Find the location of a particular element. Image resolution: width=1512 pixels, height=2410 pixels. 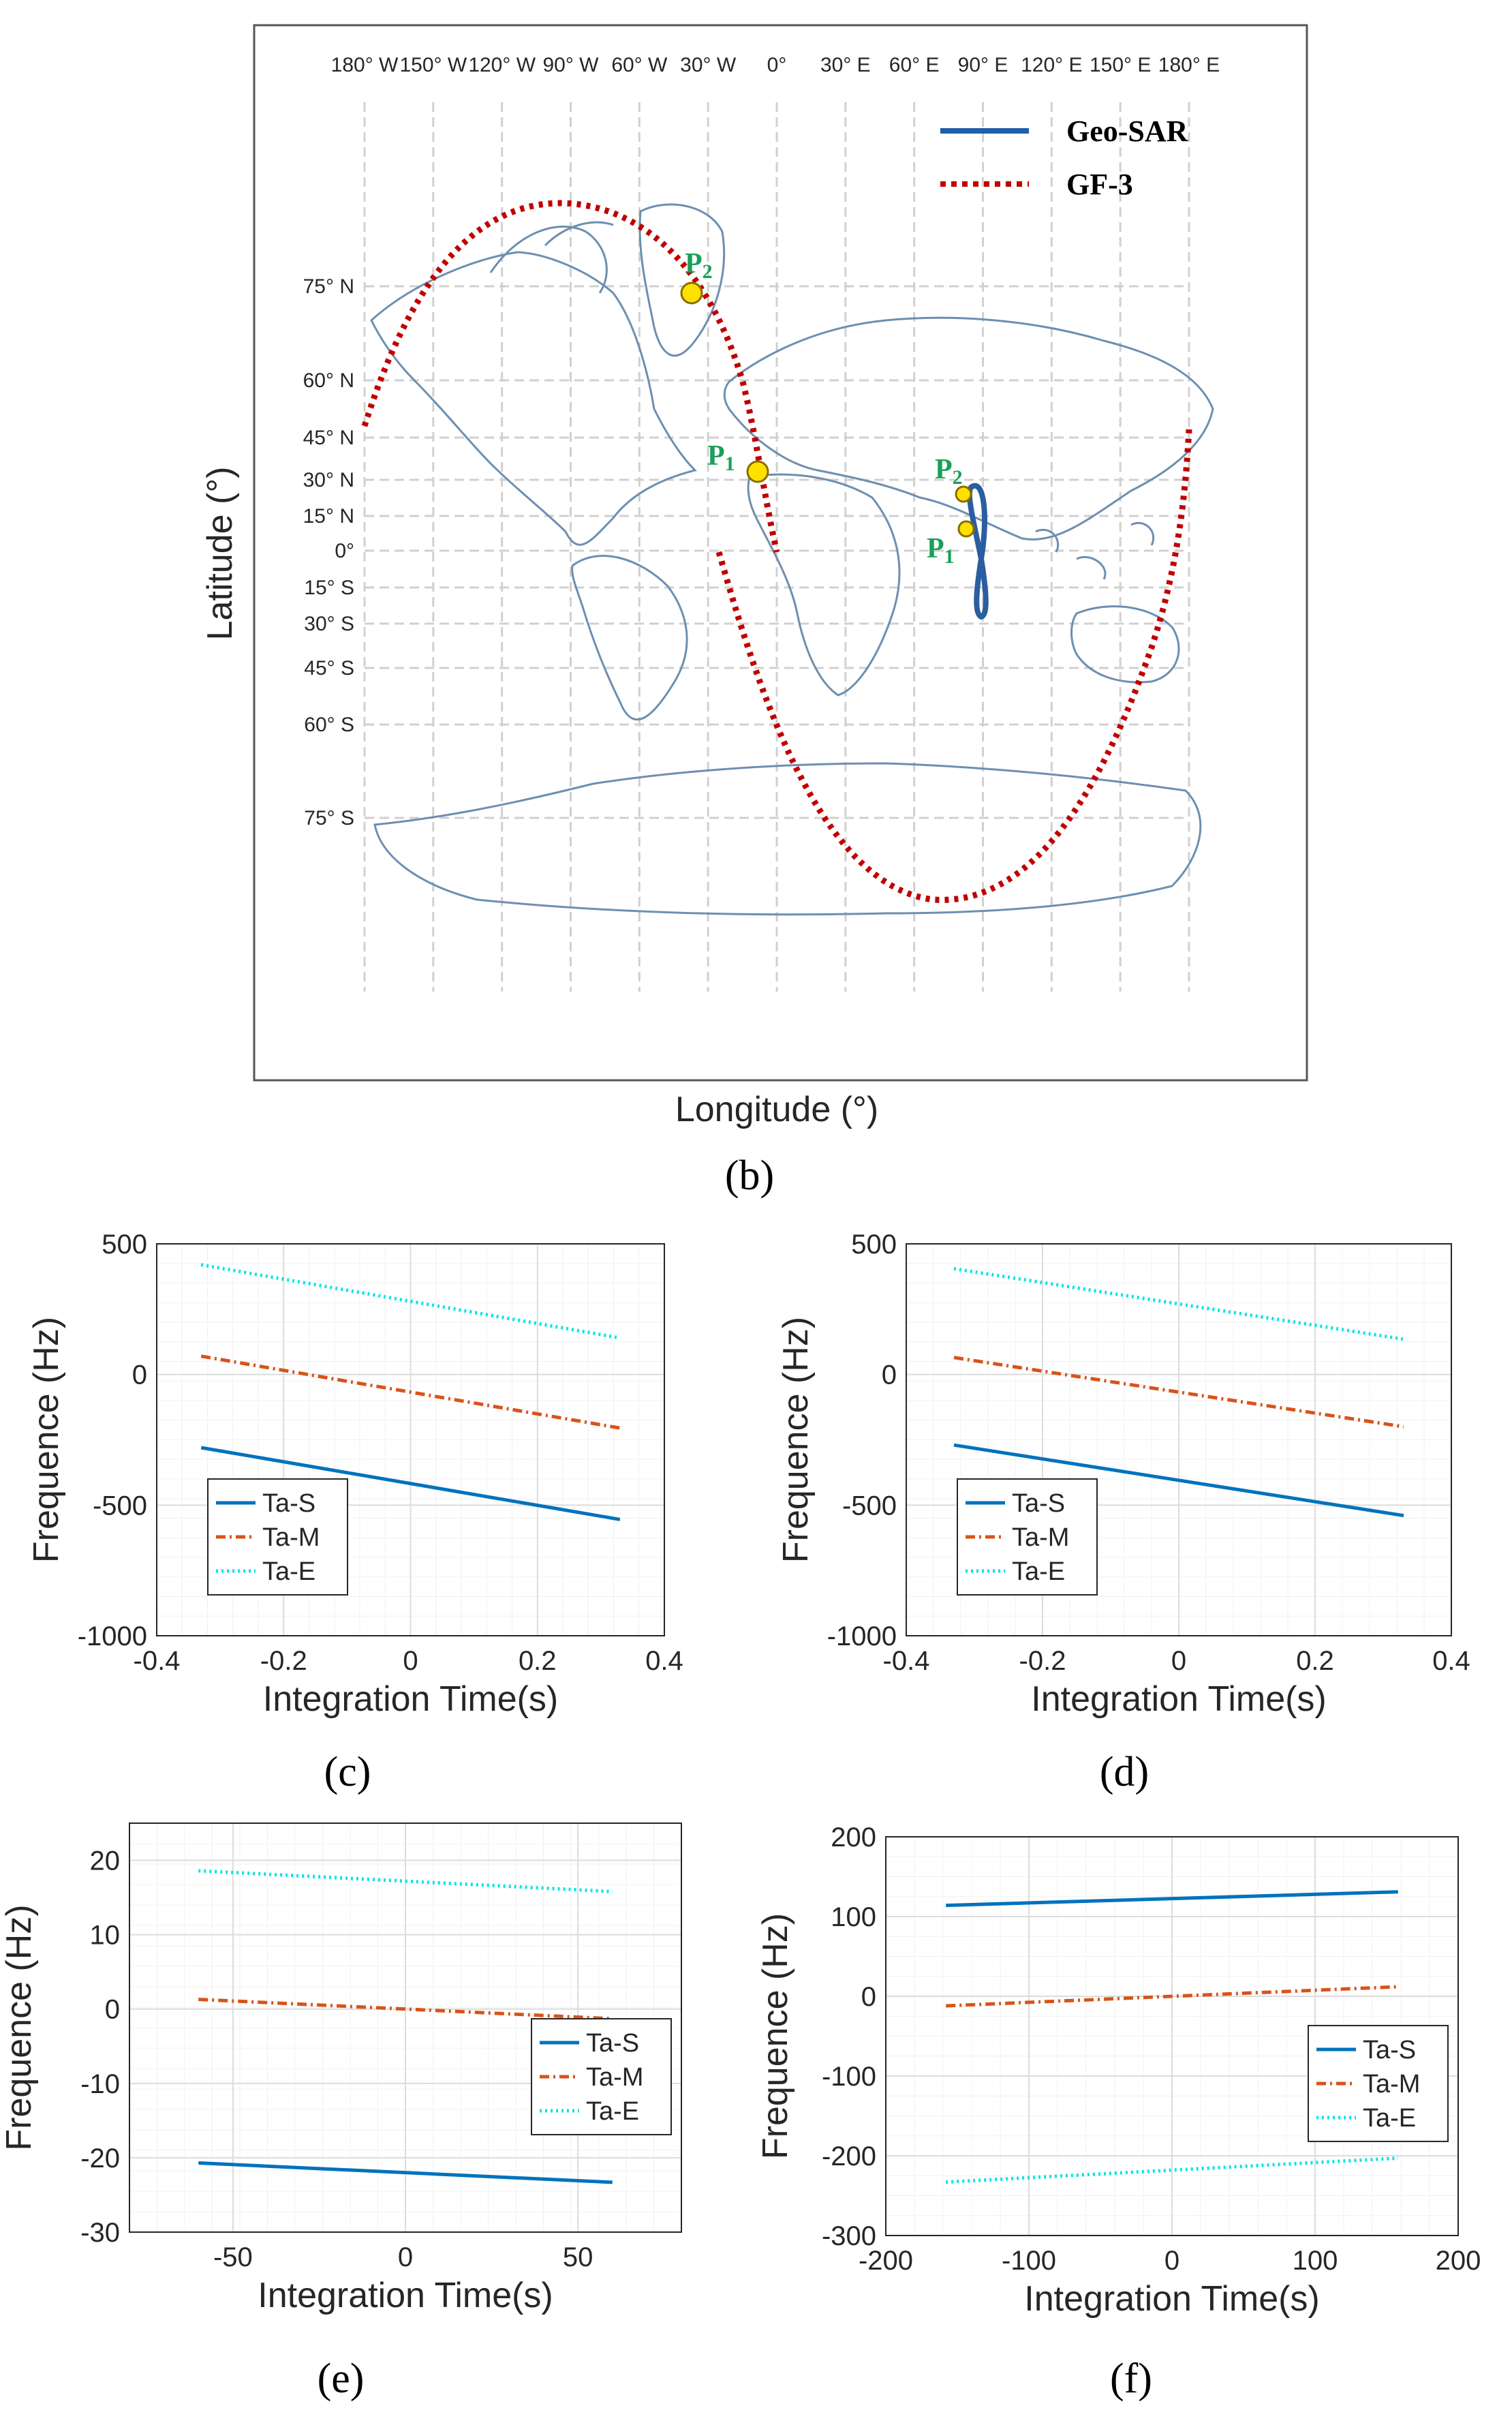

map-lat-tick: 30° S is located at coordinates (329, 624).